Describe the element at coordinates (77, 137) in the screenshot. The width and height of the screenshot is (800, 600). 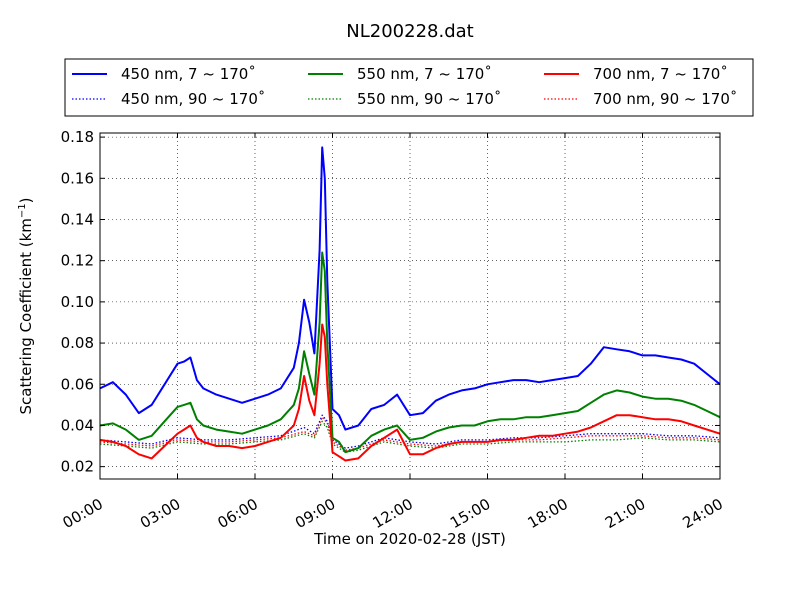
I see `y-tick-label: 0.18` at that location.